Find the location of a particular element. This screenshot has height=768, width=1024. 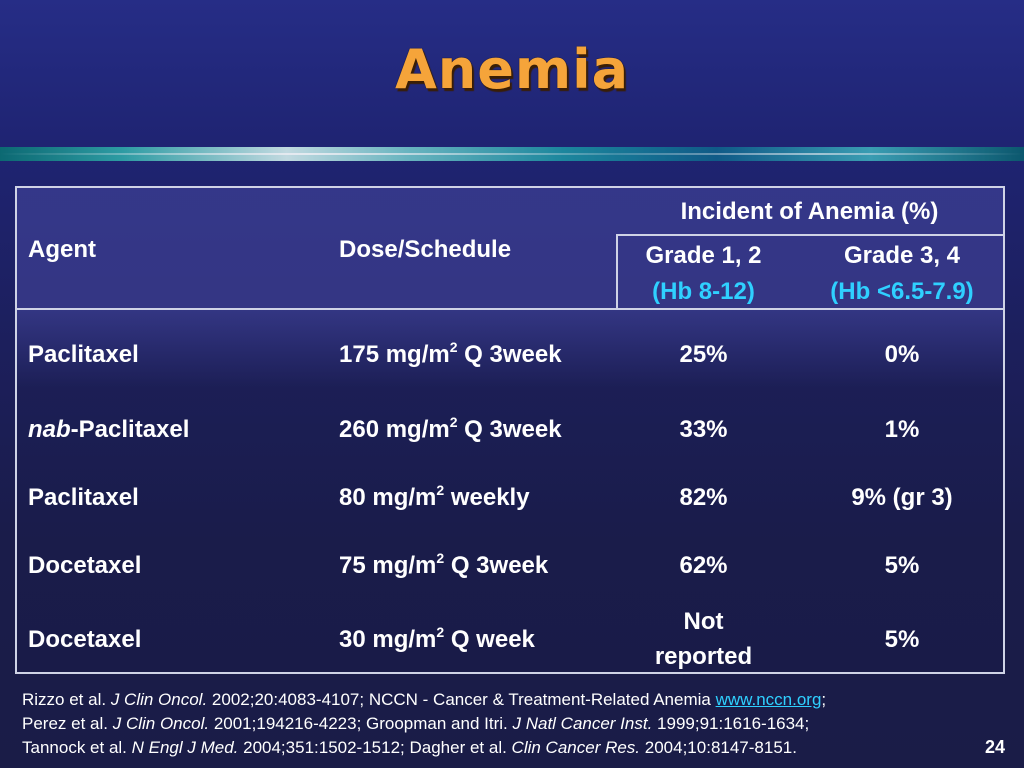

row-5-agent: Docetaxel is located at coordinates (84, 640).